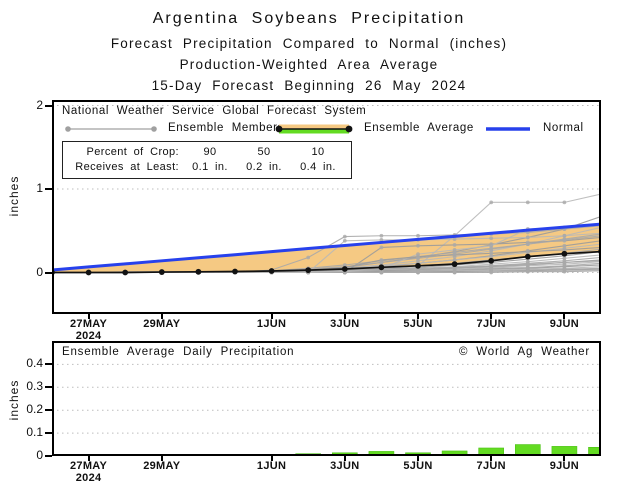 Image resolution: width=618 pixels, height=489 pixels. What do you see at coordinates (34, 363) in the screenshot?
I see `y-tick-label: 0.4` at bounding box center [34, 363].